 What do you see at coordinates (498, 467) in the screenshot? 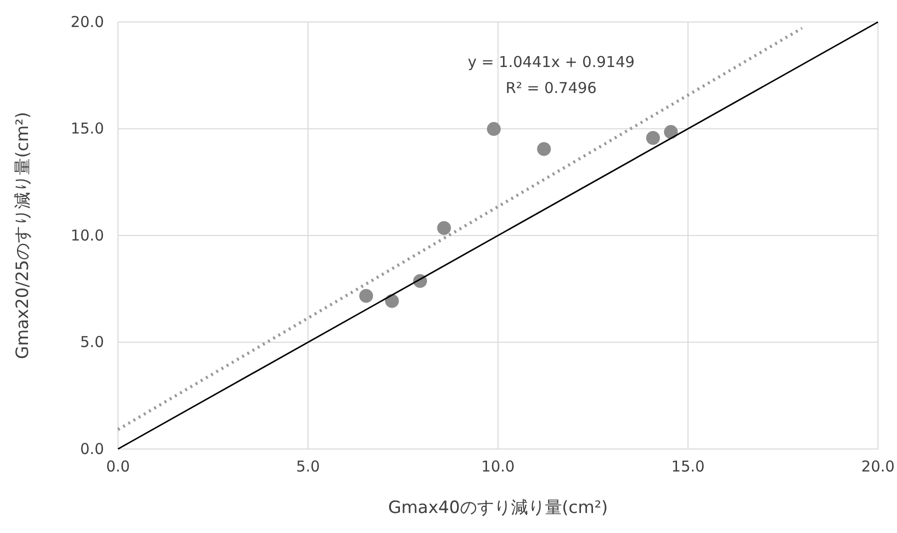
I see `x-tick-label: 10.0` at bounding box center [498, 467].